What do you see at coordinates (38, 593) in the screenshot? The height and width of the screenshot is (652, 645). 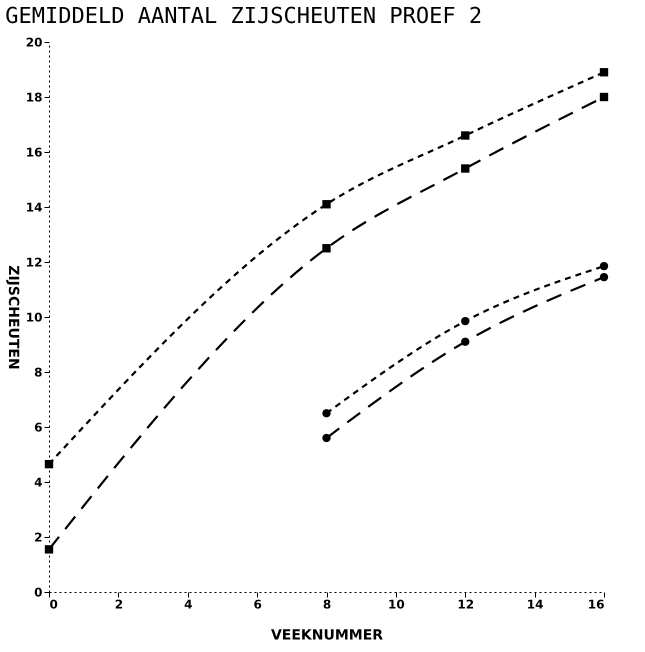 I see `y-tick-label: 0` at bounding box center [38, 593].